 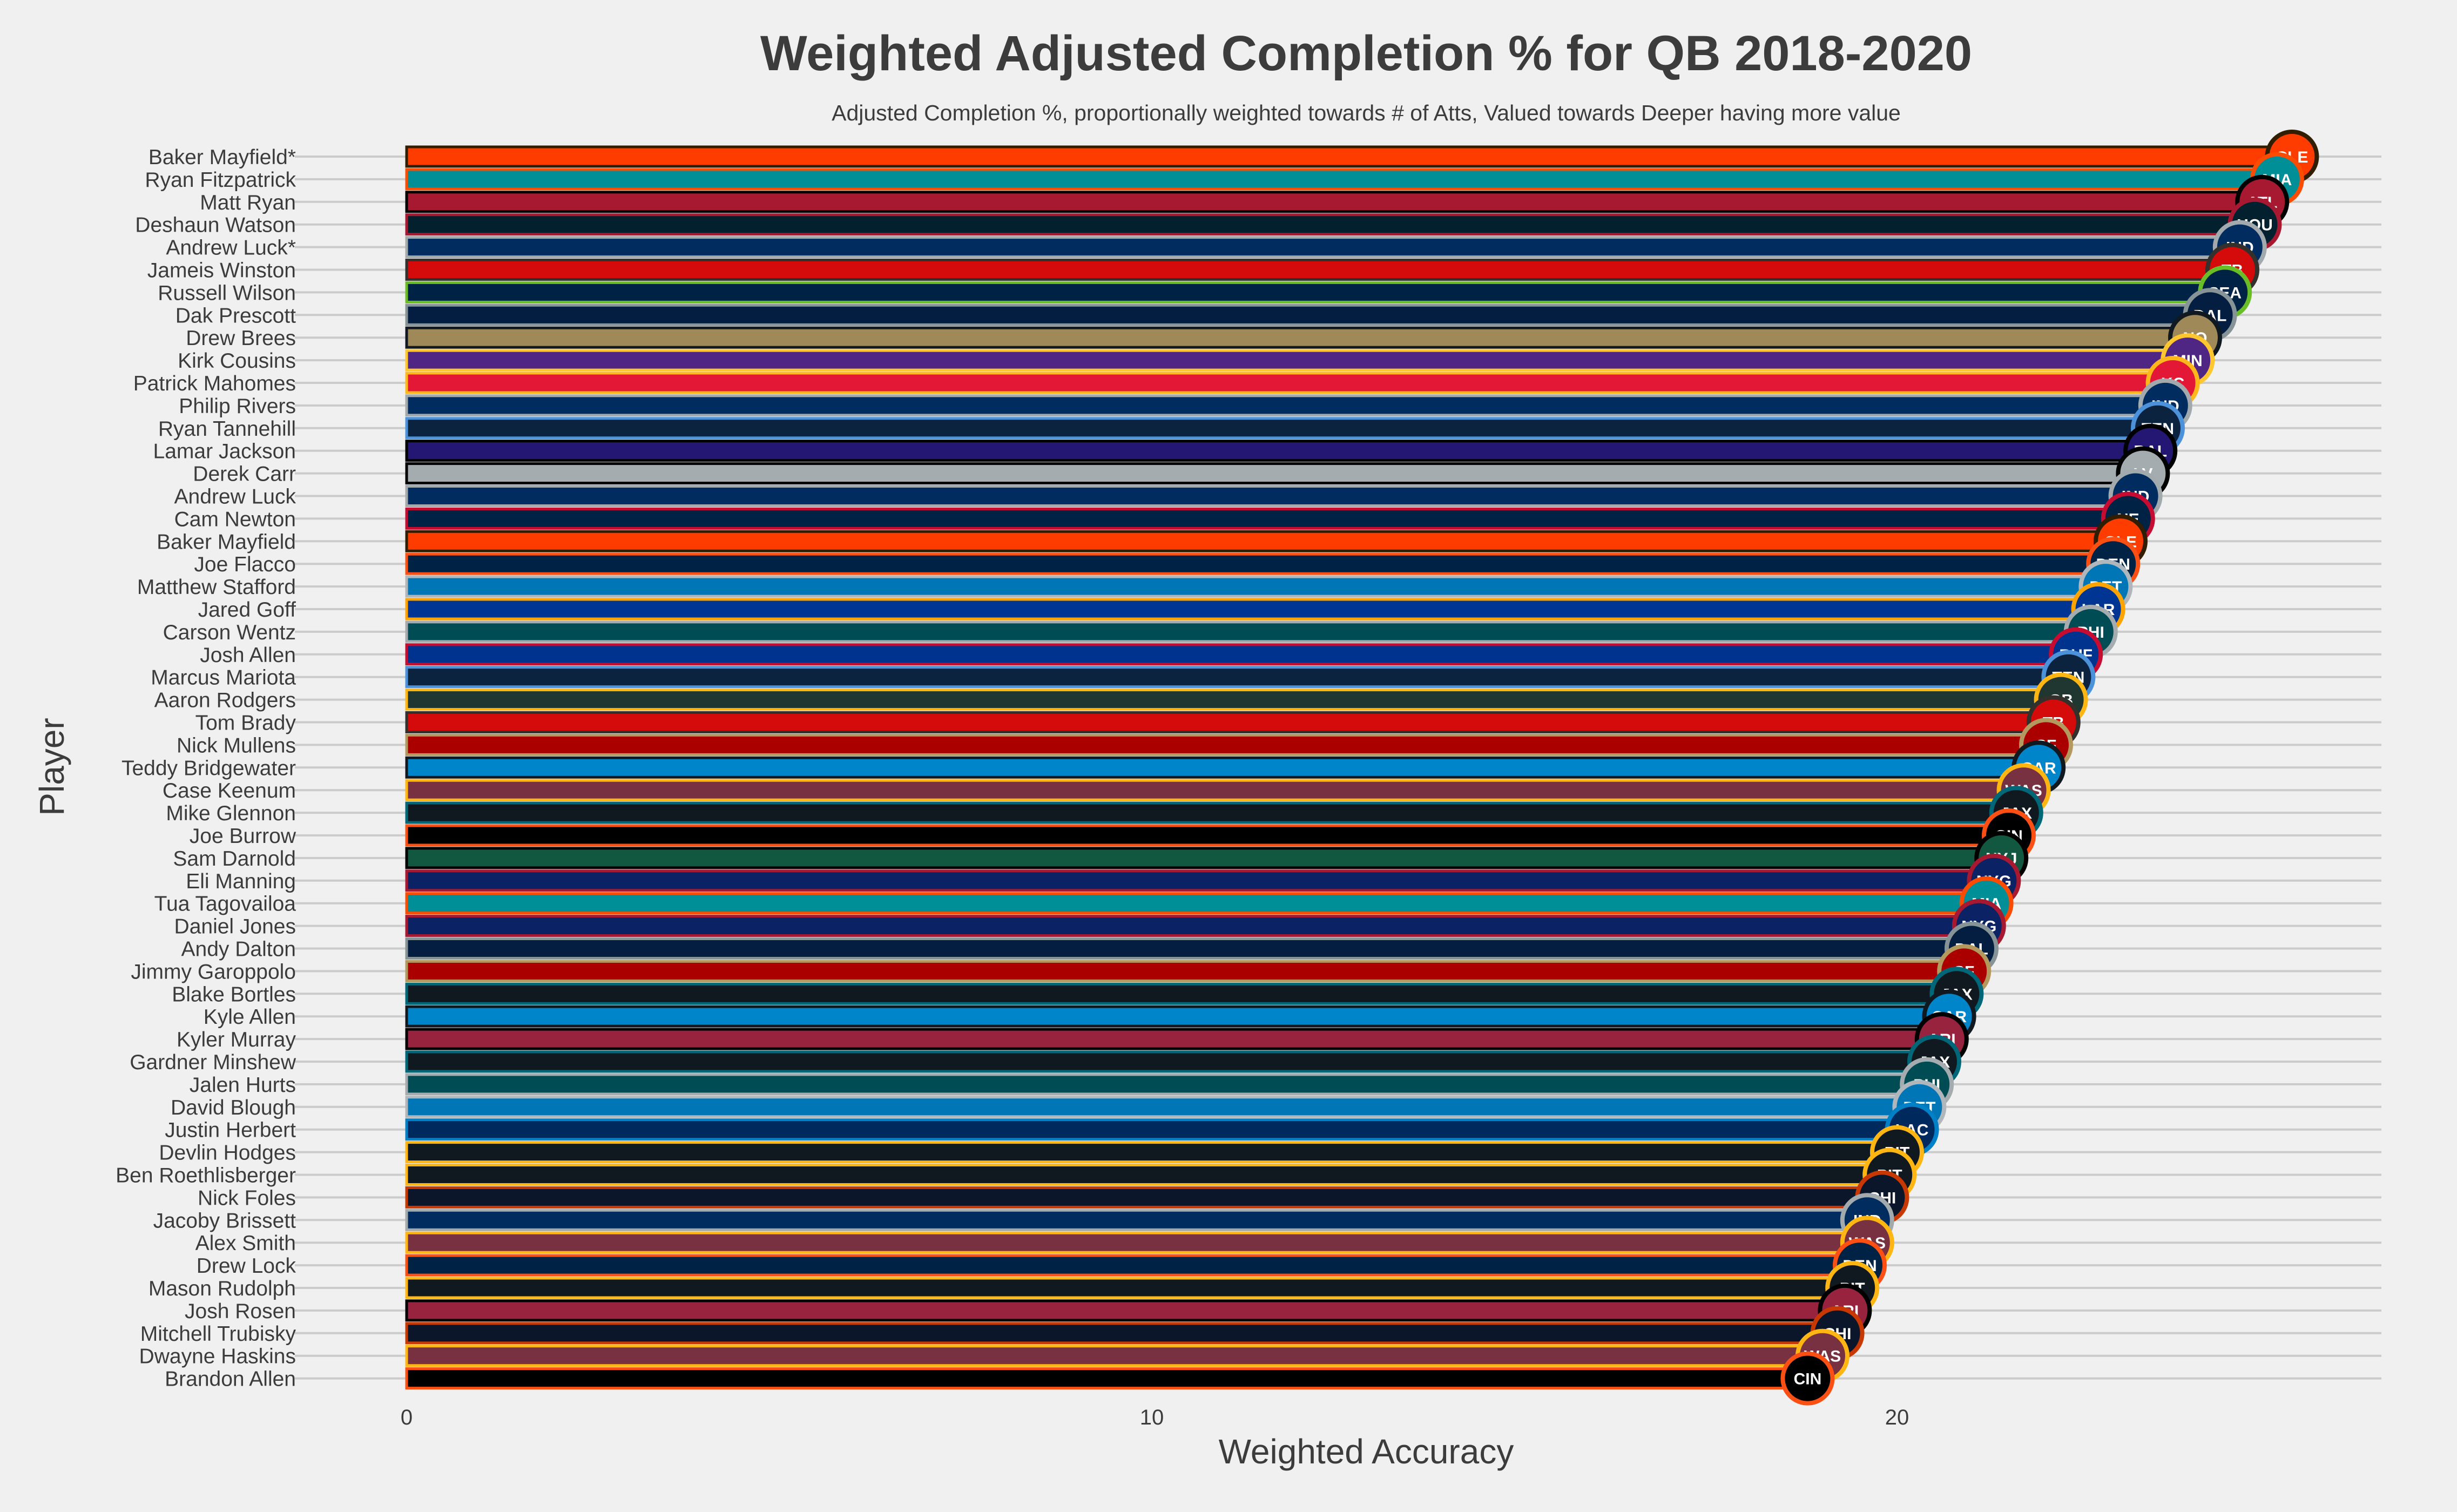 I want to click on y-tick-label: Kirk Cousins, so click(x=237, y=361).